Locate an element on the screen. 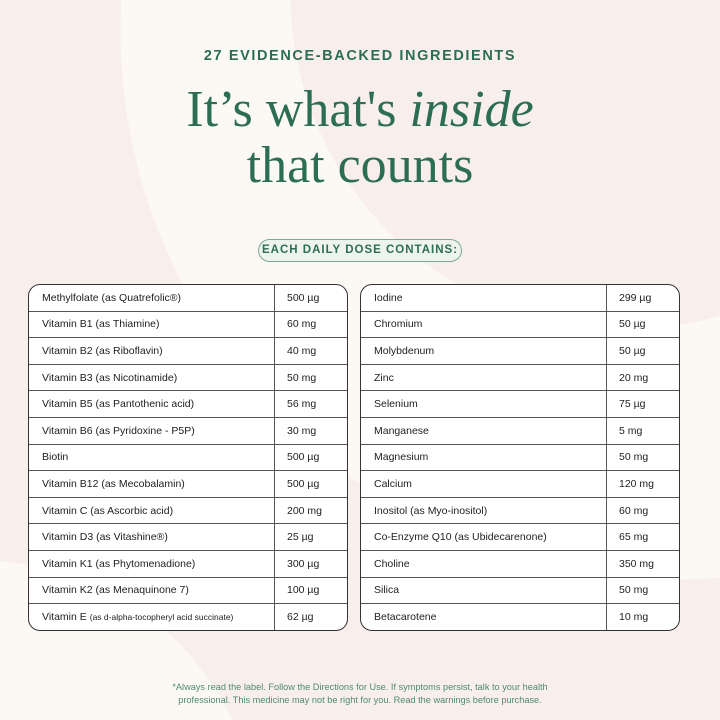 This screenshot has width=720, height=720. ingredient-dose: 30 mg is located at coordinates (302, 430).